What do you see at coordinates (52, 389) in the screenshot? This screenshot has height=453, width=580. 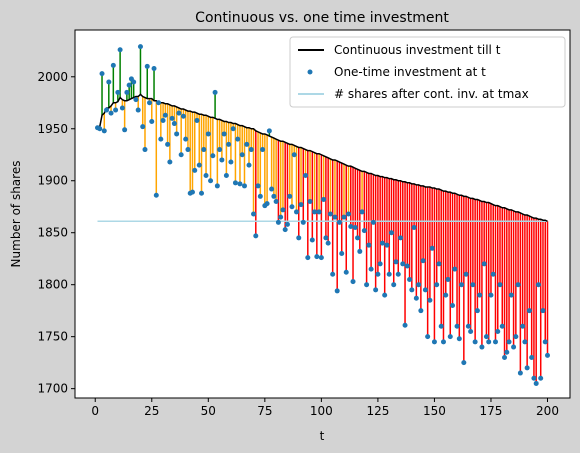 I see `y-tick-label: 1700` at bounding box center [52, 389].